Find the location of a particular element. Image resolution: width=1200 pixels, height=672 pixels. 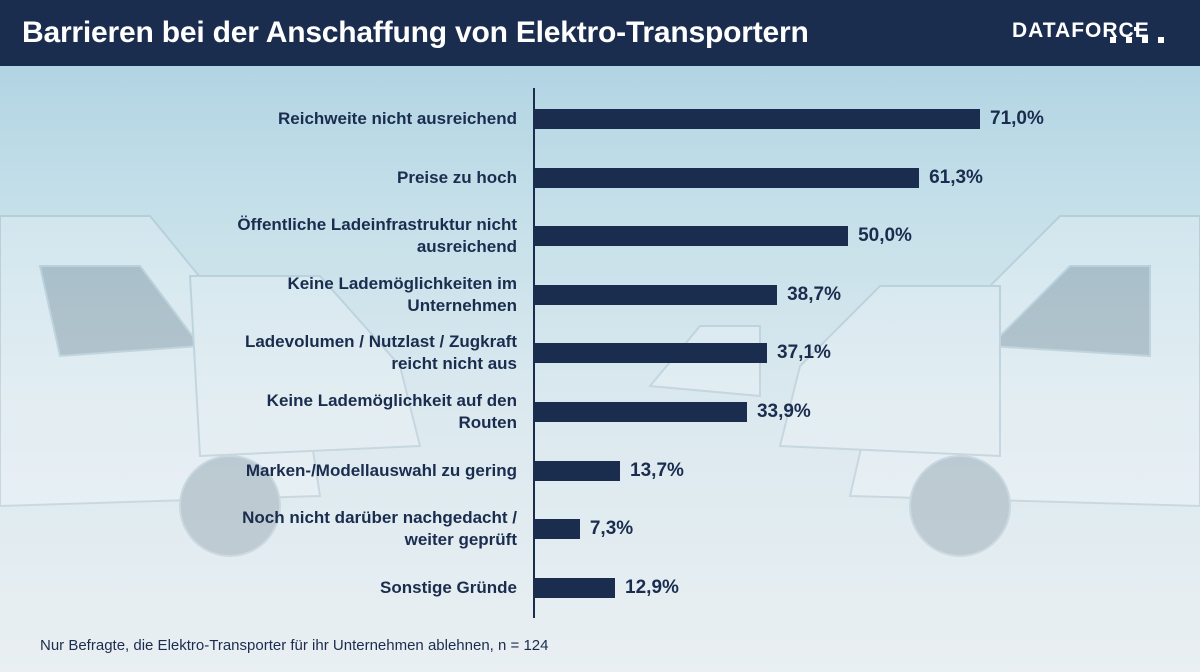

category-label-line: weiter geprüft is located at coordinates (460, 540).